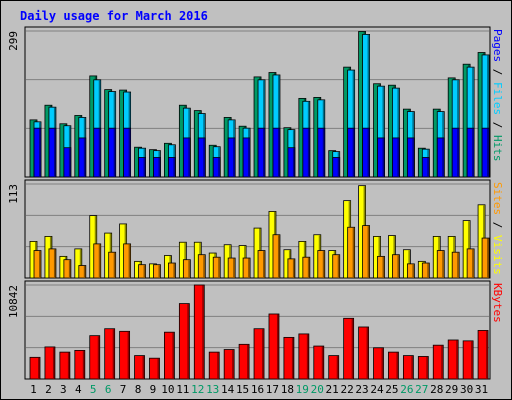  I want to click on x-tick-label-day-4: 4, so click(78, 389).